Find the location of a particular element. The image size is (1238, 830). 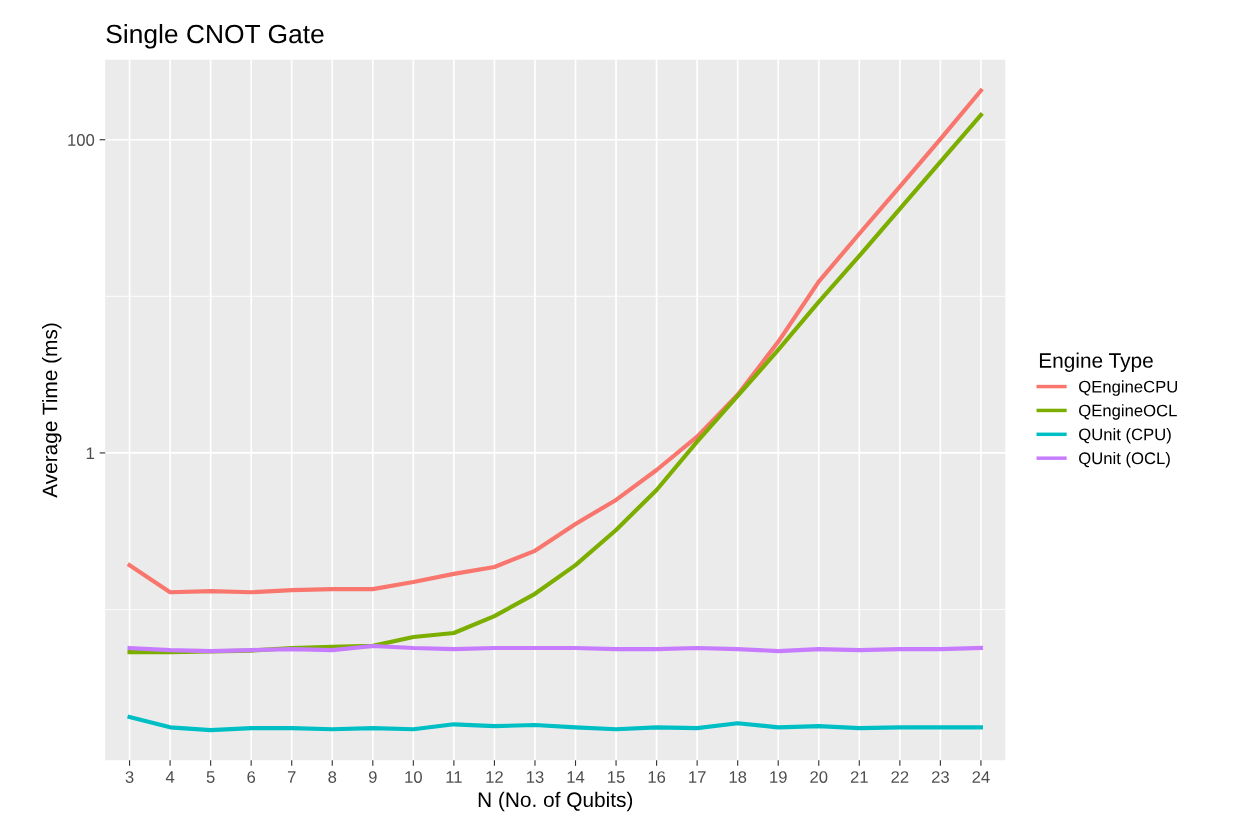

x-tick-label: 24 is located at coordinates (981, 777).